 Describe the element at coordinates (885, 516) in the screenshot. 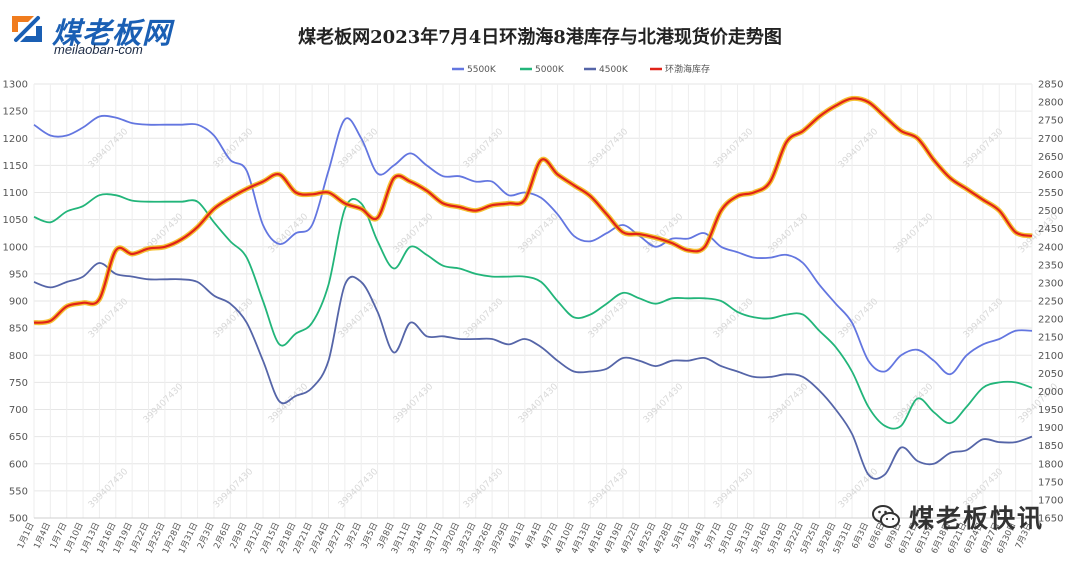

I see `wechat-icon` at that location.